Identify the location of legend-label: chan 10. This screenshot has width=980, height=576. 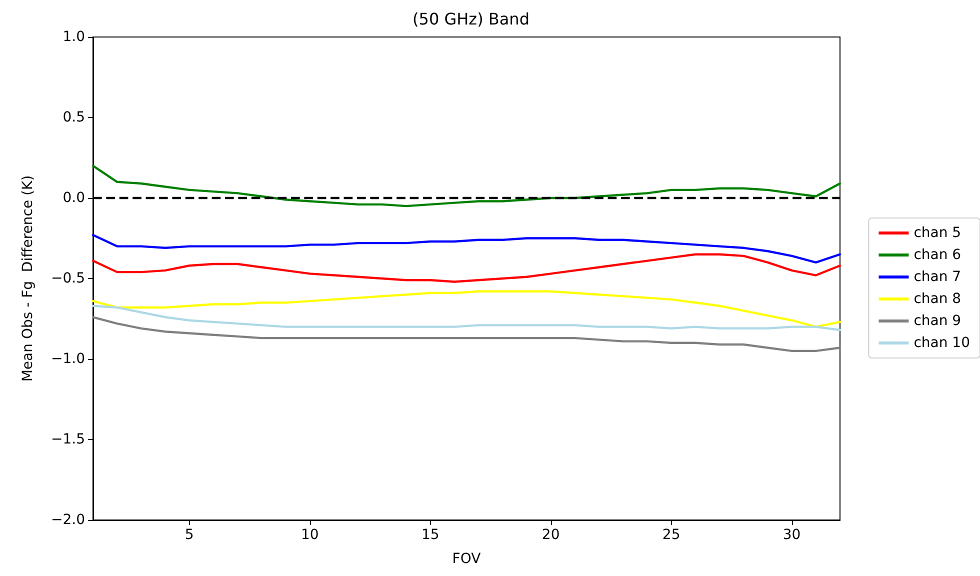
(942, 343).